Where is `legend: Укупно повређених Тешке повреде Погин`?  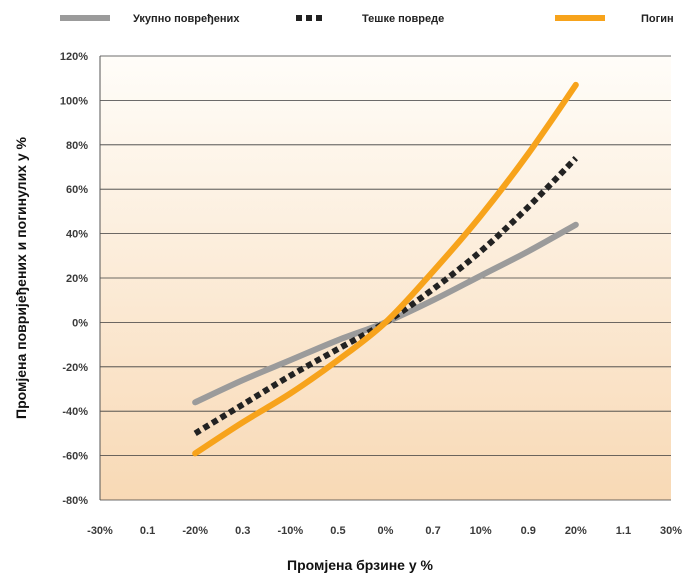
legend: Укупно повређених Тешке повреде Погин is located at coordinates (367, 19).